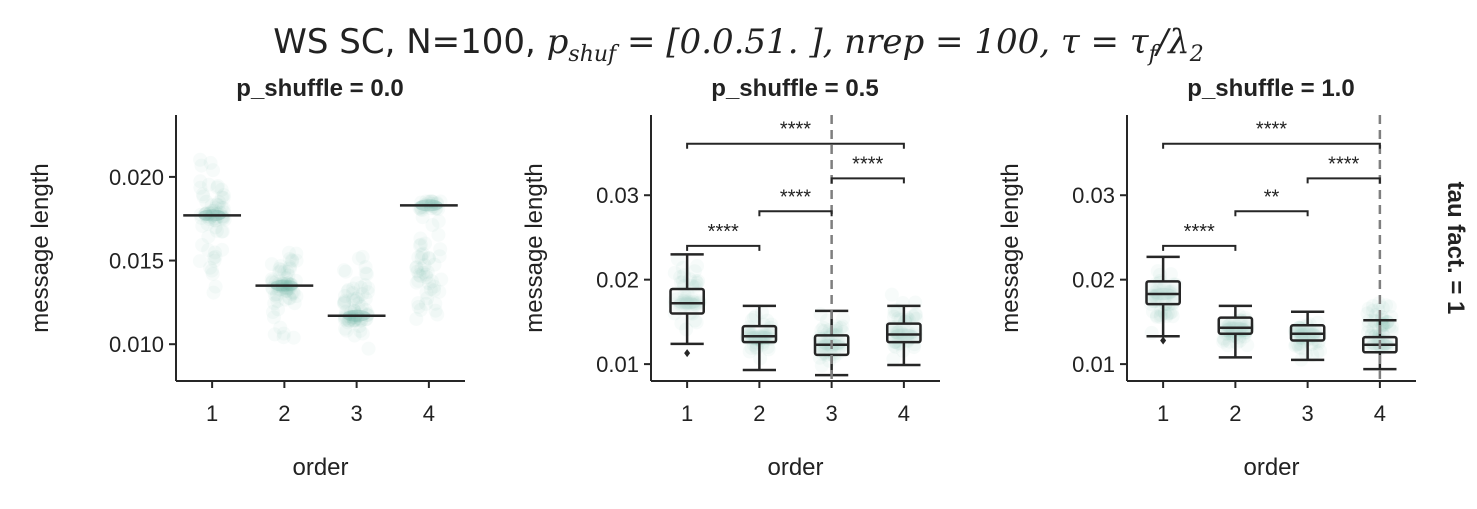 The width and height of the screenshot is (1477, 509). What do you see at coordinates (429, 413) in the screenshot?
I see `x-tick-label: 4` at bounding box center [429, 413].